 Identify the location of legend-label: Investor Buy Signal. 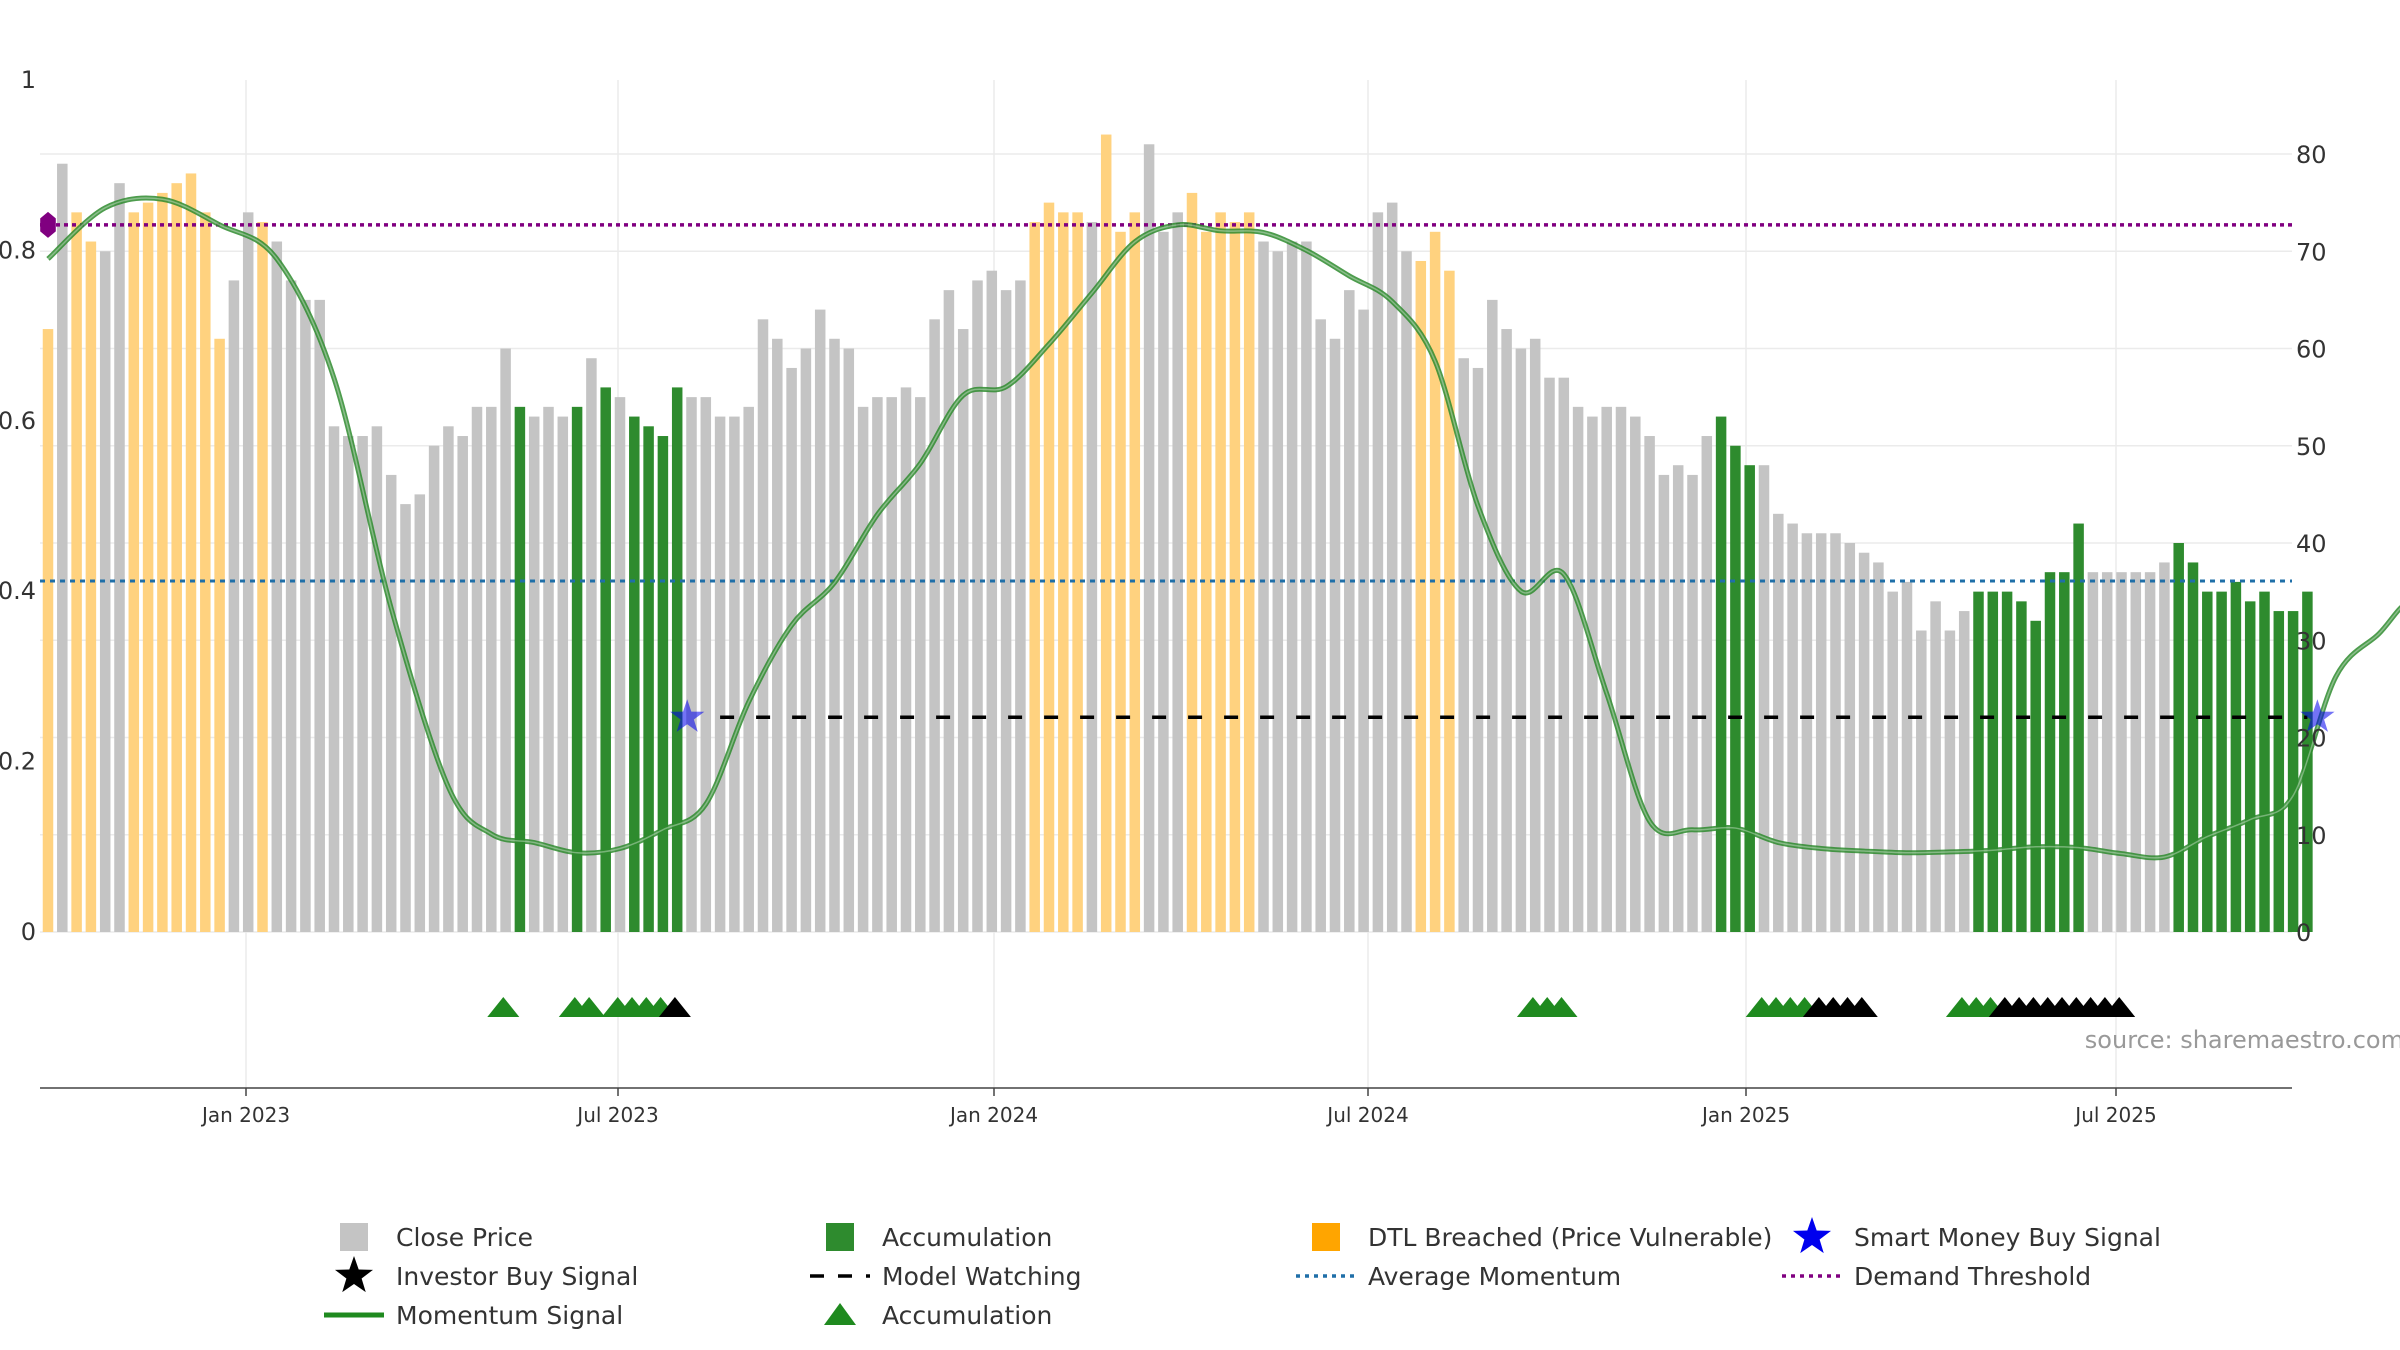
(517, 1276).